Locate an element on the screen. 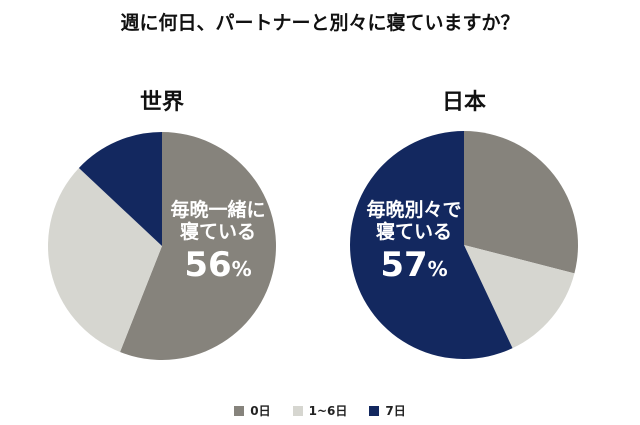  annotation-line1: 毎晩一緒に is located at coordinates (218, 210).